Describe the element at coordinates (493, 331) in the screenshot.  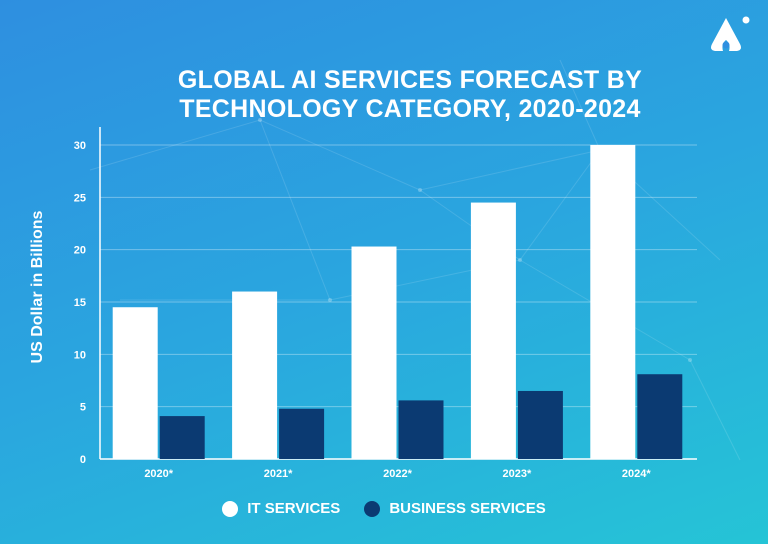
I see `bar-it-services-2023` at that location.